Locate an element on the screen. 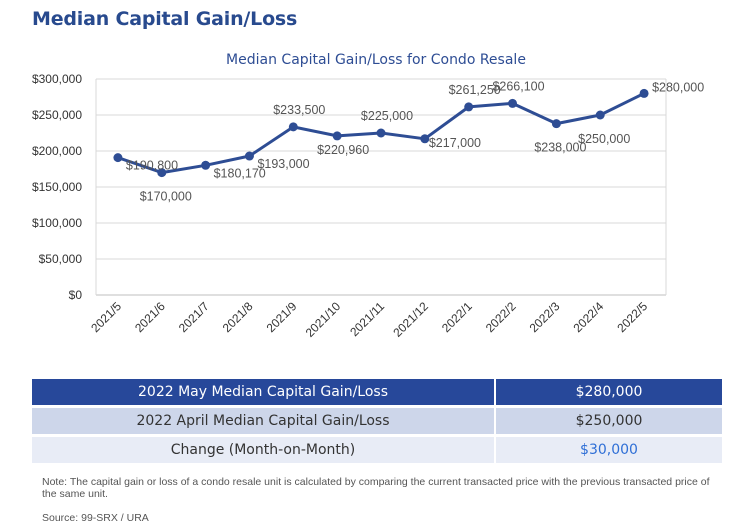 This screenshot has width=750, height=527. x-tick-label: 2022/5 is located at coordinates (632, 317).